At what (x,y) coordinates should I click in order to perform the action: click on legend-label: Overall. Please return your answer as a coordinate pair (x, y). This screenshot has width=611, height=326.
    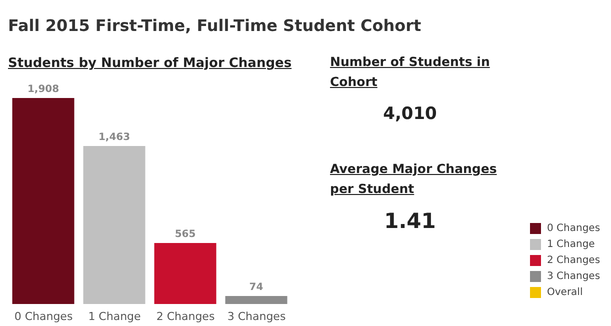
    Looking at the image, I should click on (565, 292).